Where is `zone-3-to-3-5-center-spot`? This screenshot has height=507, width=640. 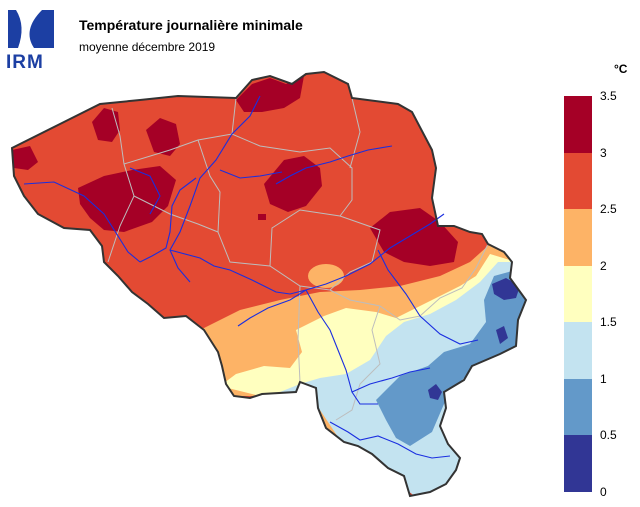
zone-3-to-3-5-center-spot is located at coordinates (262, 217).